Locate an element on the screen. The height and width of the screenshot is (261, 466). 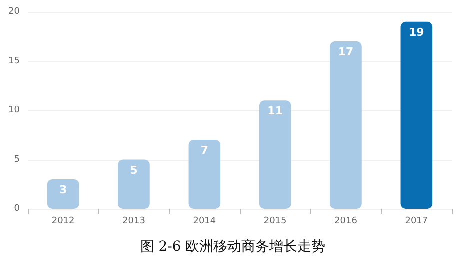
y-tick-label: 15 is located at coordinates (14, 61).